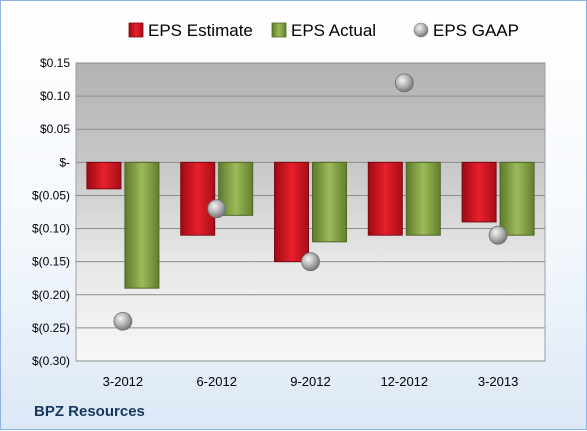 The image size is (587, 431). Describe the element at coordinates (216, 381) in the screenshot. I see `x-tick-label: 6-2012` at that location.